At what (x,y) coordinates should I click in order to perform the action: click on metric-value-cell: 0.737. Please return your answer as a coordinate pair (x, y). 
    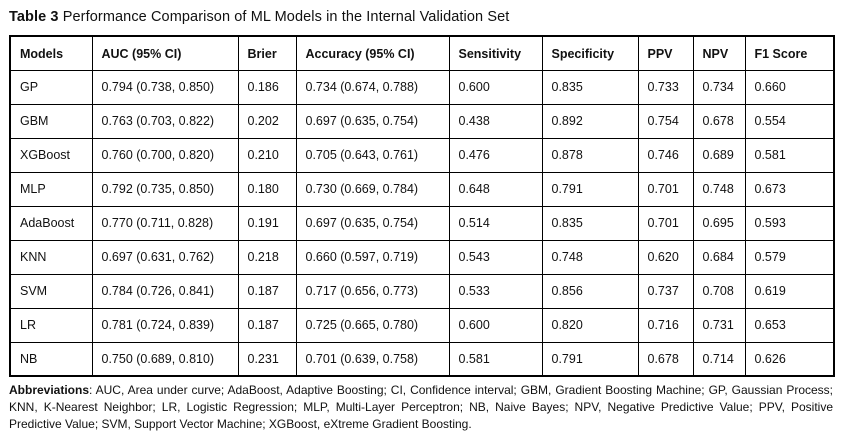
    Looking at the image, I should click on (665, 291).